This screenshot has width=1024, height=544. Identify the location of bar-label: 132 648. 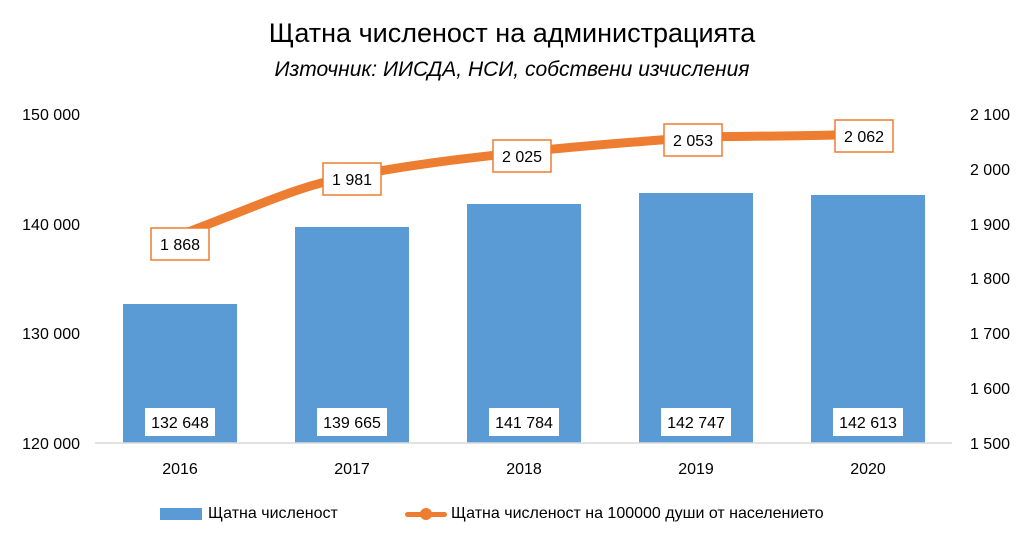
(180, 423).